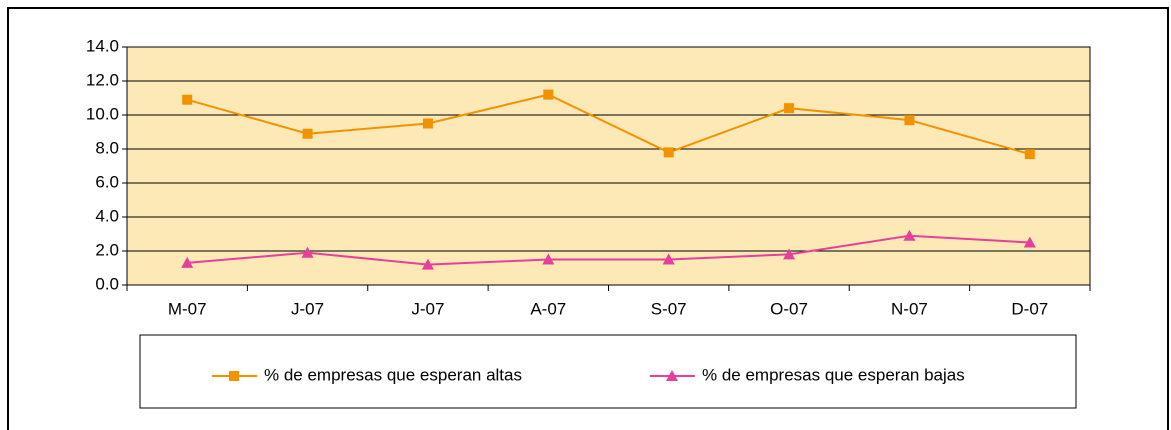  Describe the element at coordinates (107, 215) in the screenshot. I see `y-tick-label: 4.0` at that location.